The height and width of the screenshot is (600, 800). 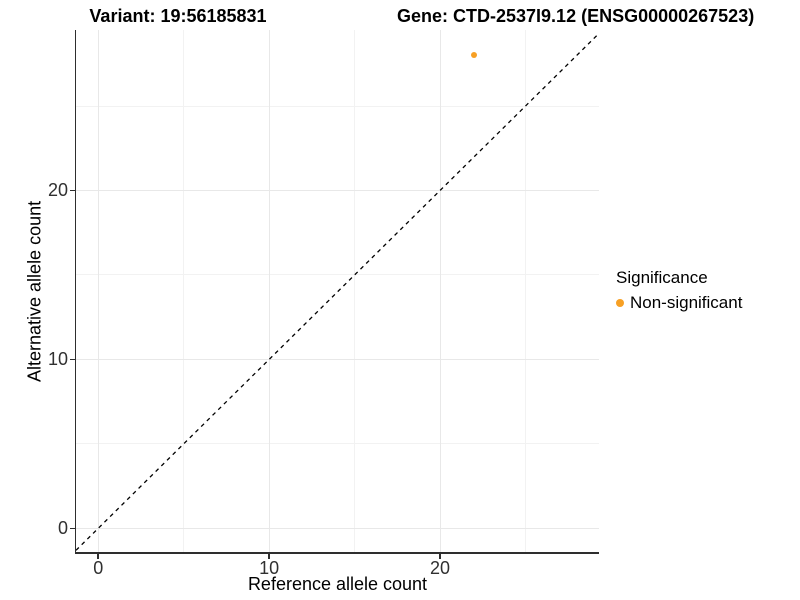 What do you see at coordinates (679, 290) in the screenshot?
I see `legend: Significance Non-significant` at bounding box center [679, 290].